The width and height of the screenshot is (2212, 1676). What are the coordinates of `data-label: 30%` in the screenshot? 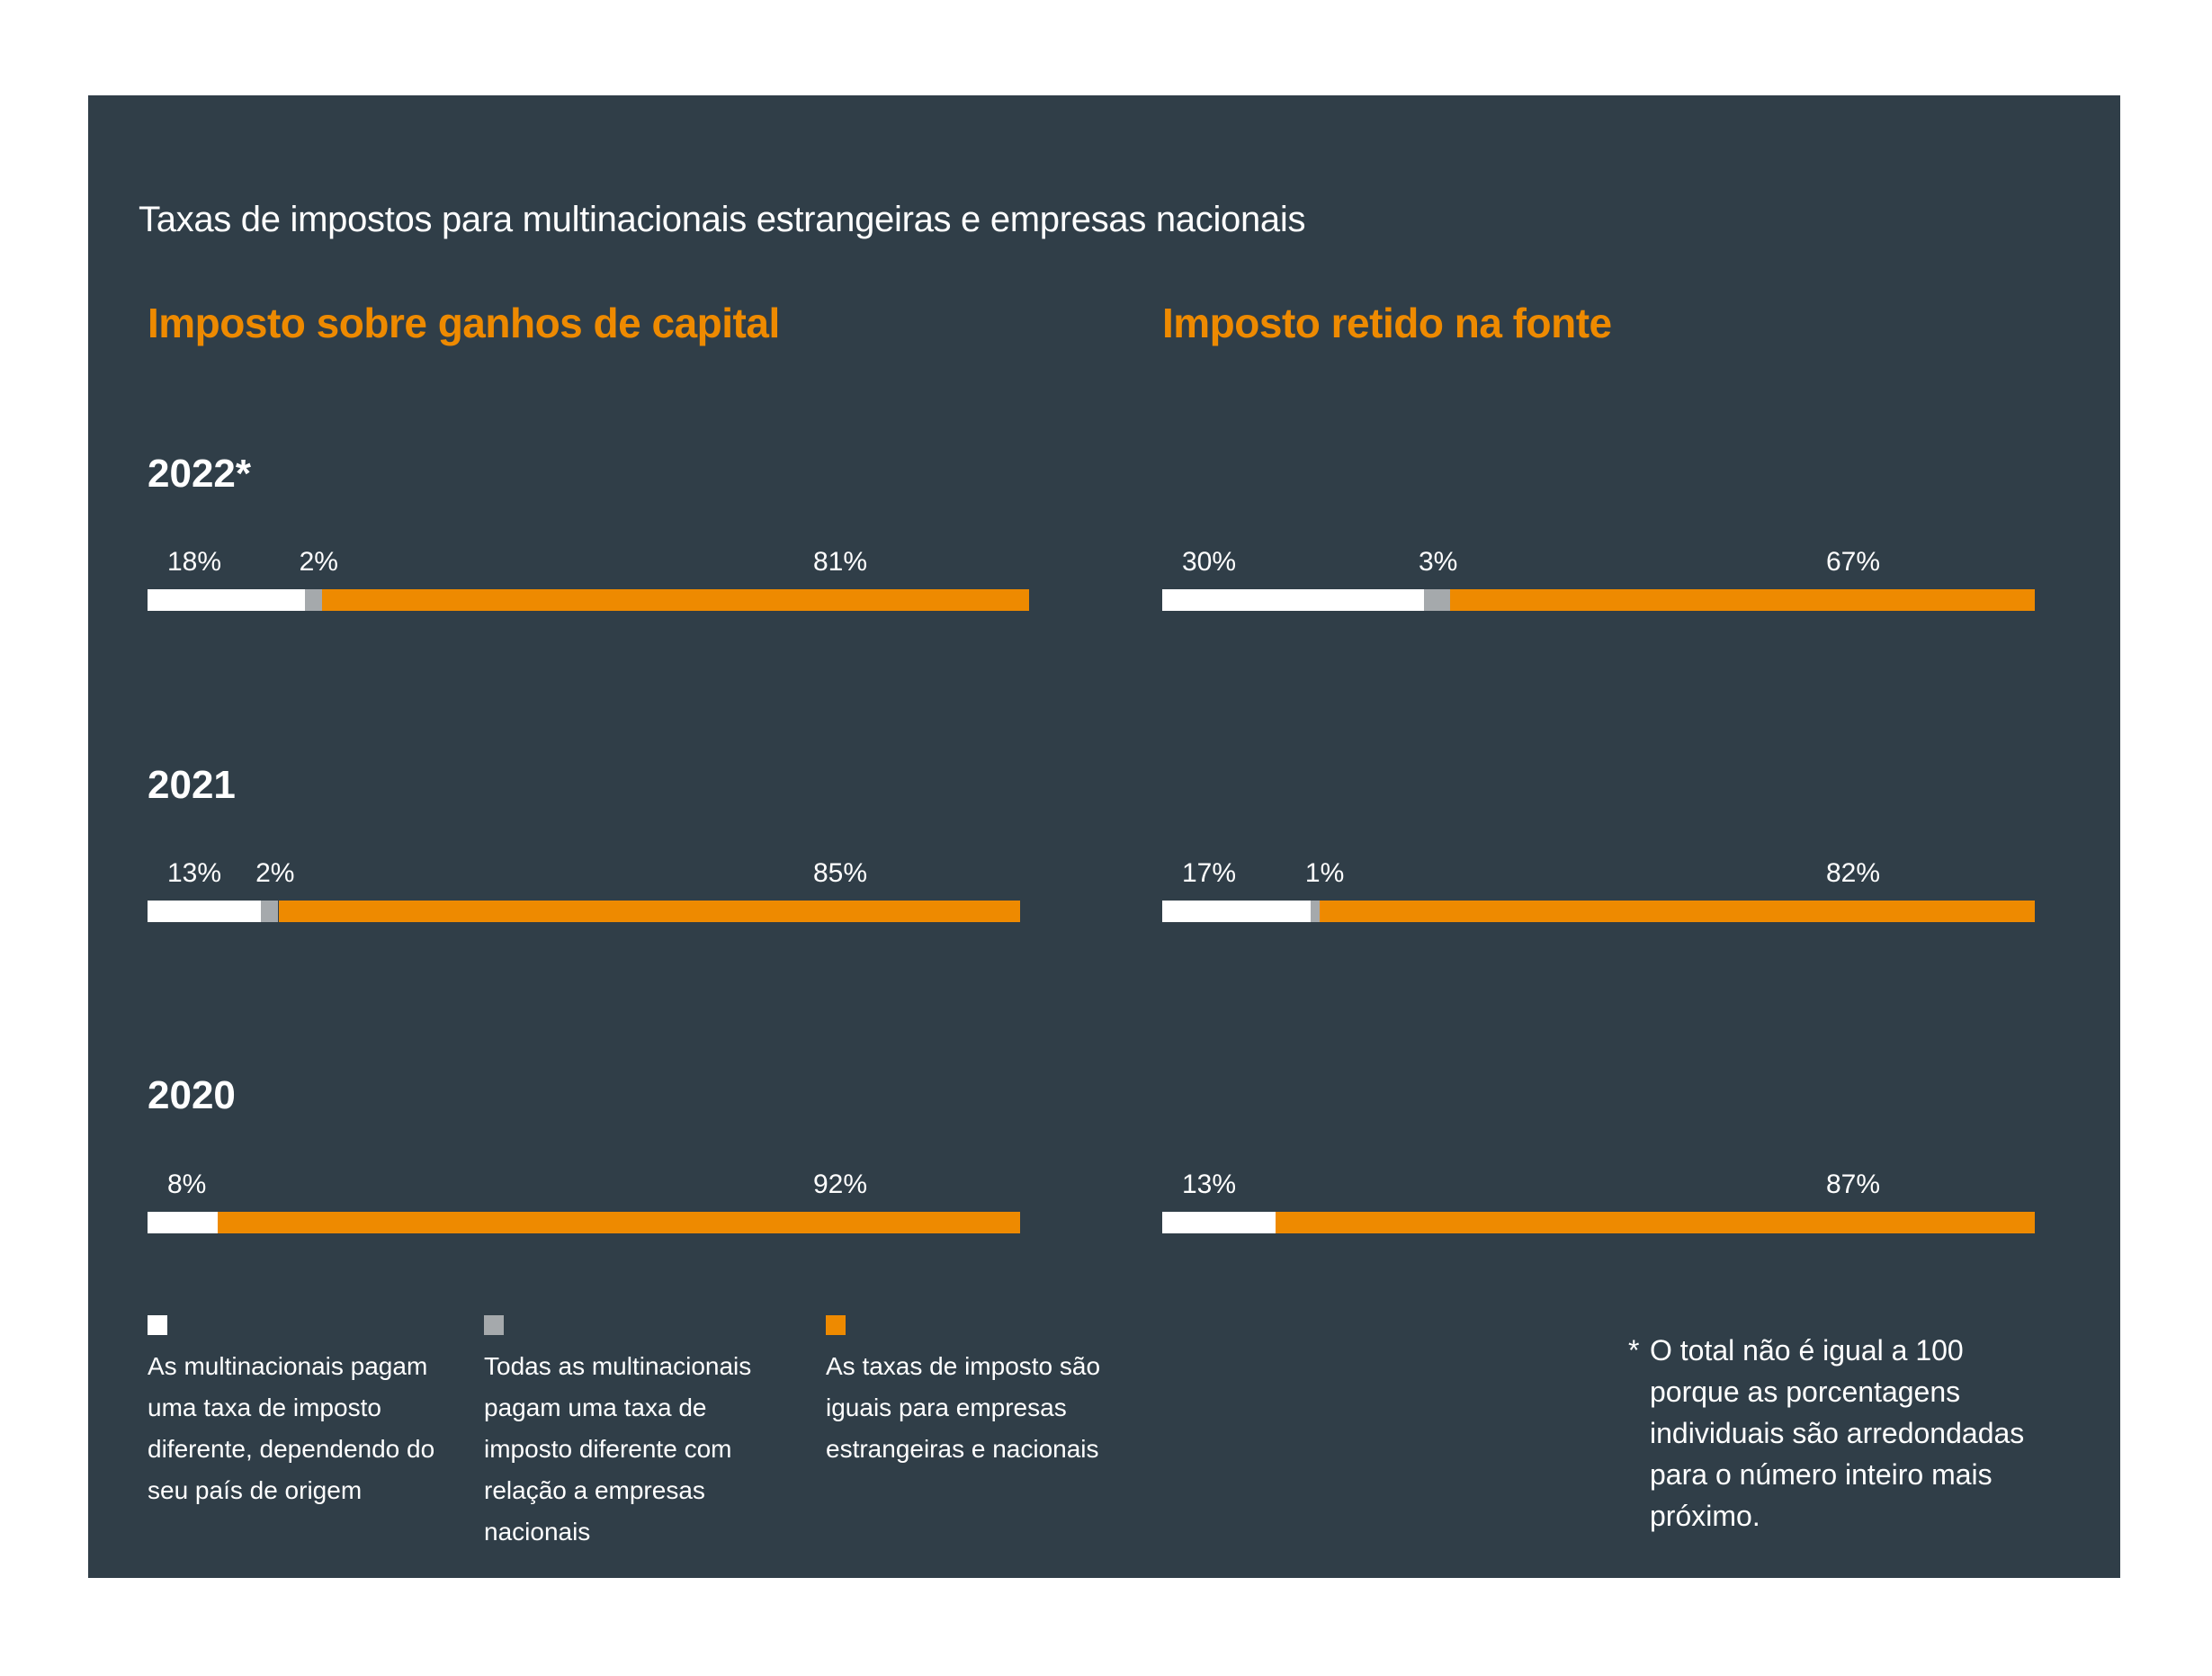 It's located at (1209, 562).